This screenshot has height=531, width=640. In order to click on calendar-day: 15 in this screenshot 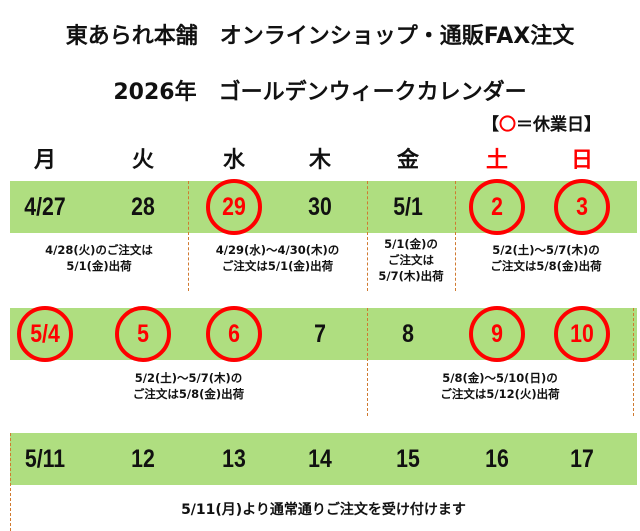, I will do `click(408, 459)`.